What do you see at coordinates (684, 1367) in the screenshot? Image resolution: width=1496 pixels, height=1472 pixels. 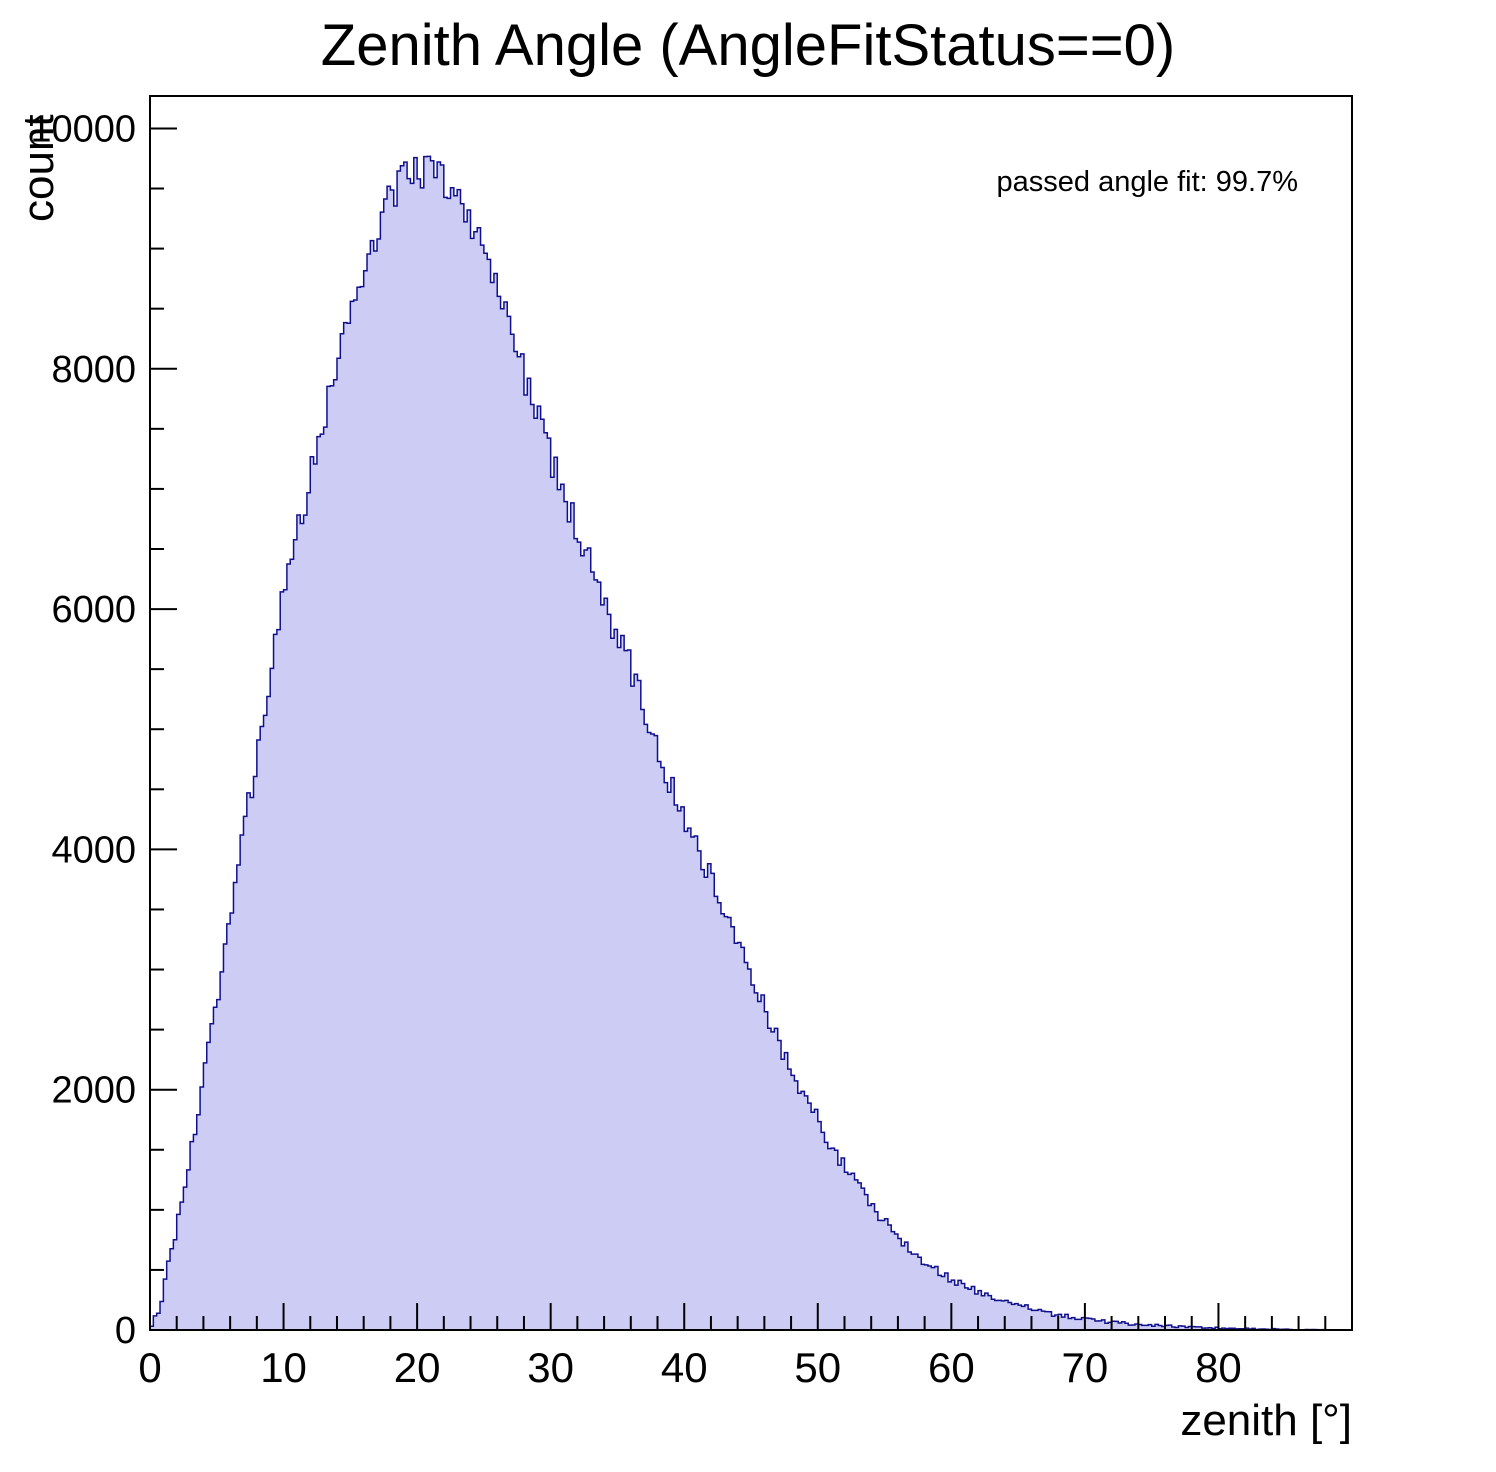 I see `x-tick-label: 40` at bounding box center [684, 1367].